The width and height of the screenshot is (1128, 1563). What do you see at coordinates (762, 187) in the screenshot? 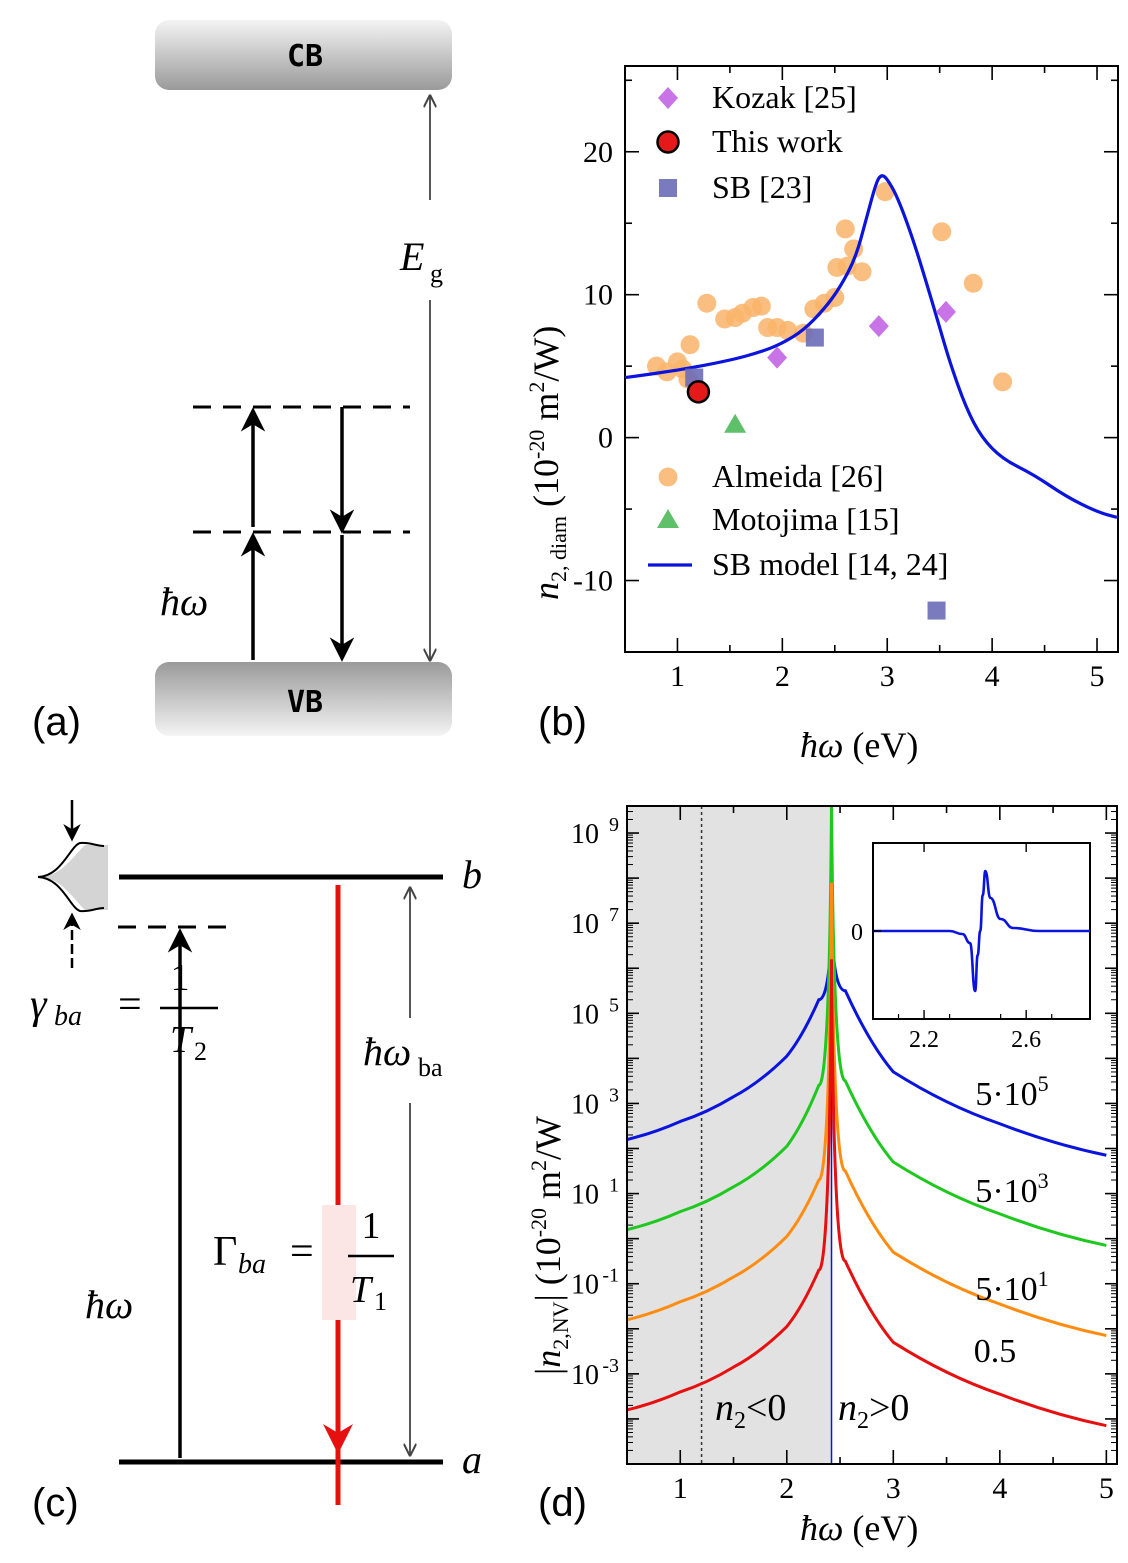
I see `legend-label: SB [23]` at bounding box center [762, 187].